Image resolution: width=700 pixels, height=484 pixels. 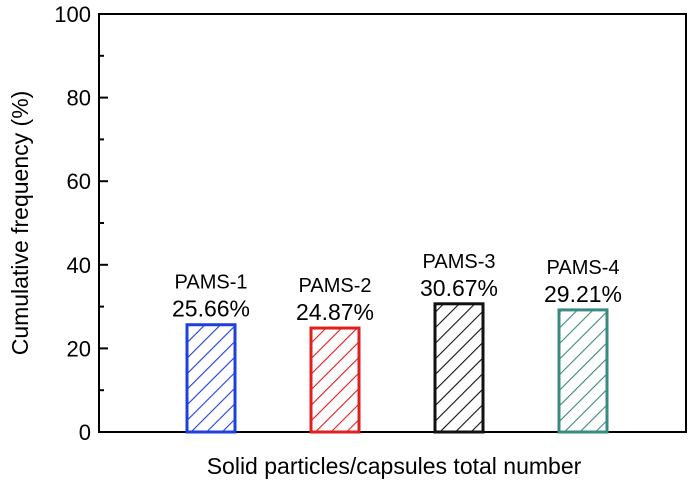 What do you see at coordinates (583, 294) in the screenshot?
I see `bar-value-label: 29.21%` at bounding box center [583, 294].